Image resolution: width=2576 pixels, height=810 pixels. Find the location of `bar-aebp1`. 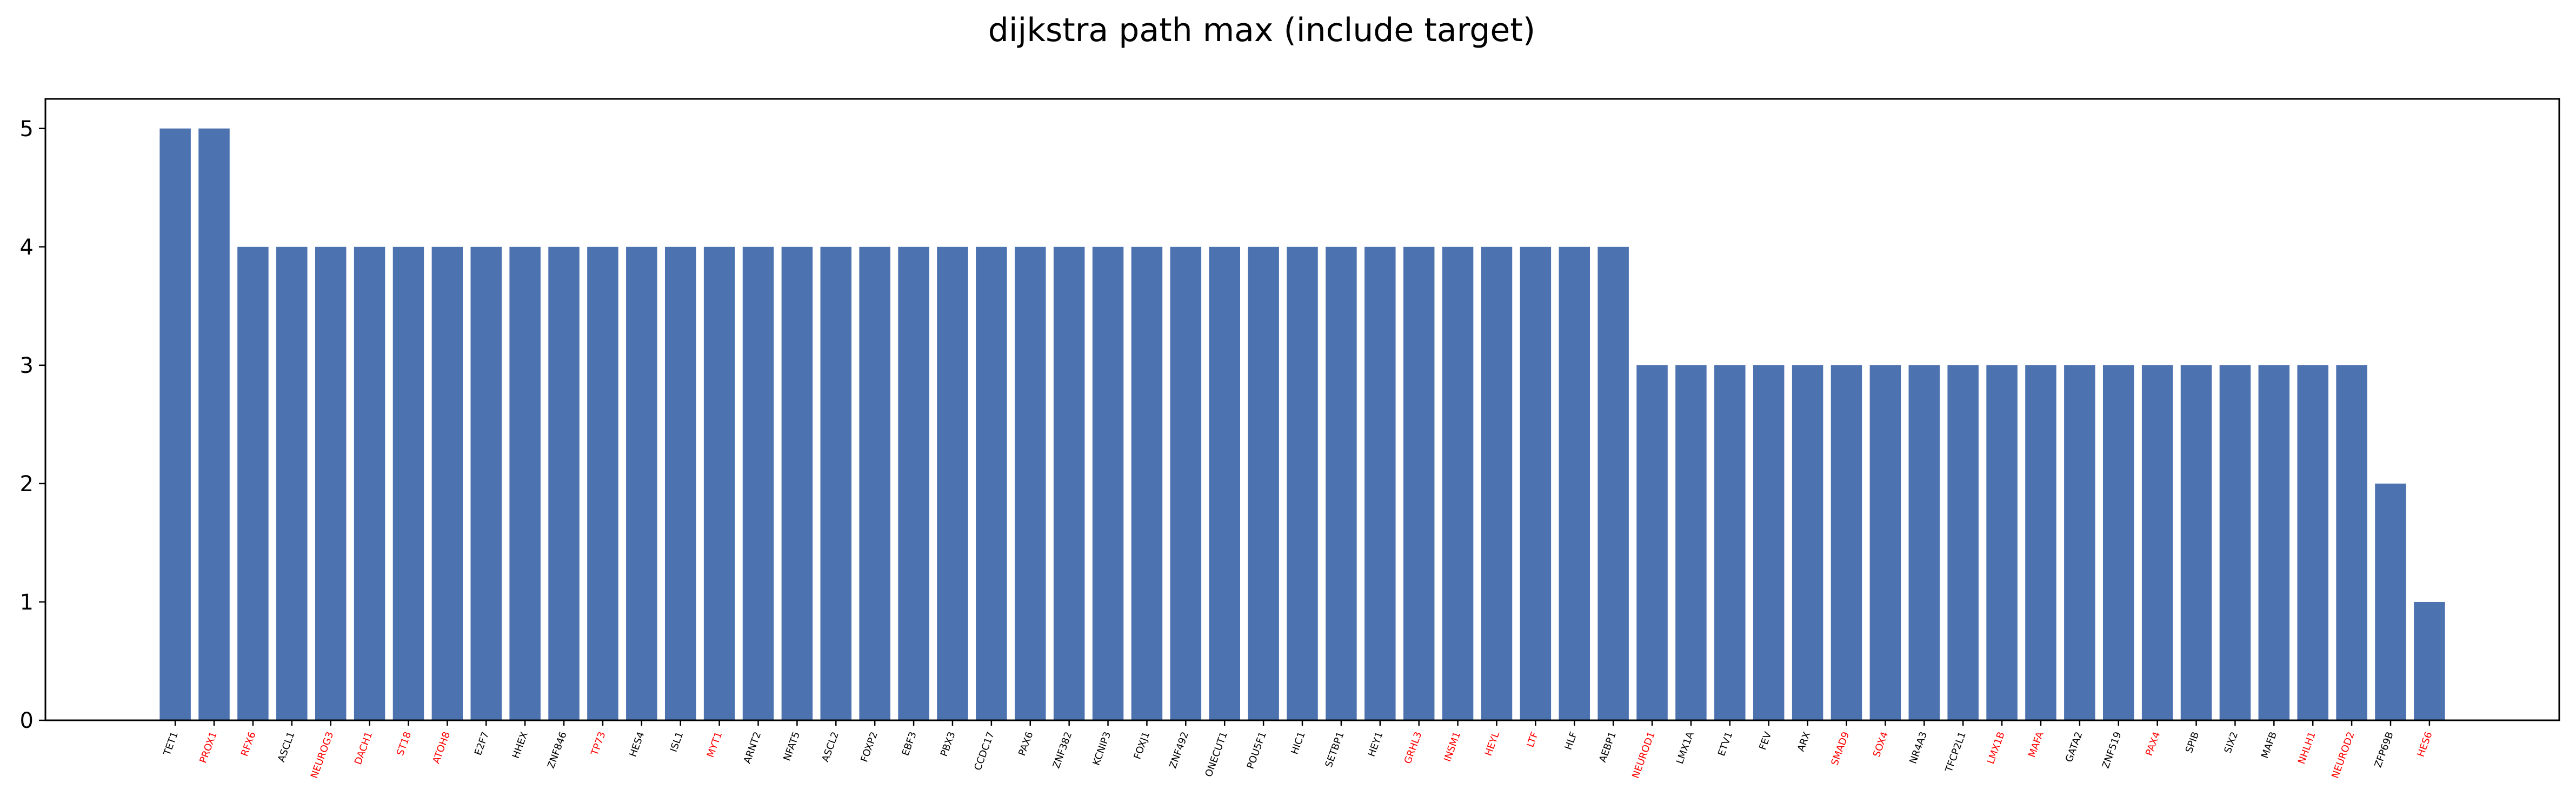

bar-aebp1 is located at coordinates (1613, 483).